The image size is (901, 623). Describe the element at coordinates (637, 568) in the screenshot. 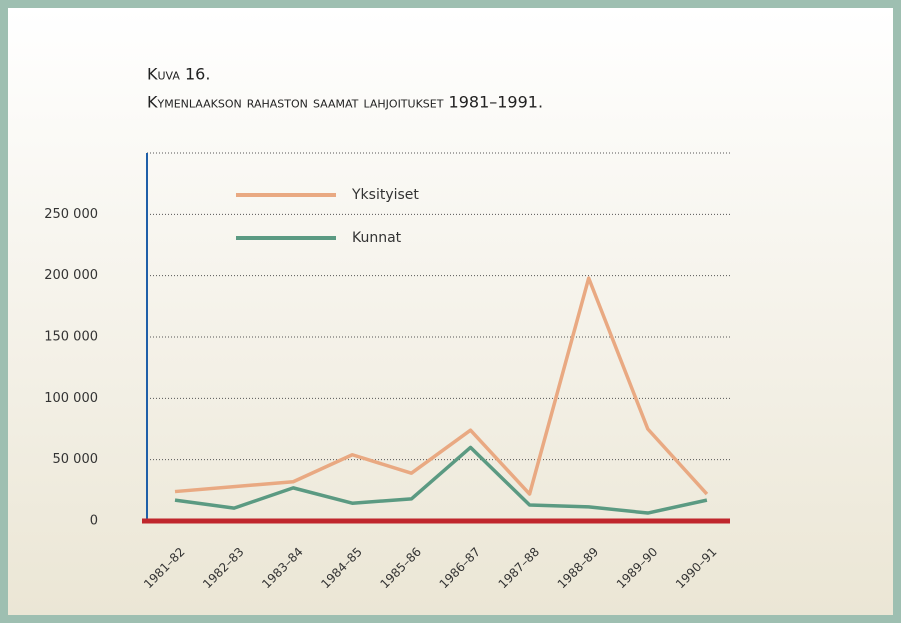

I see `x-tick-label: 1989–90` at that location.